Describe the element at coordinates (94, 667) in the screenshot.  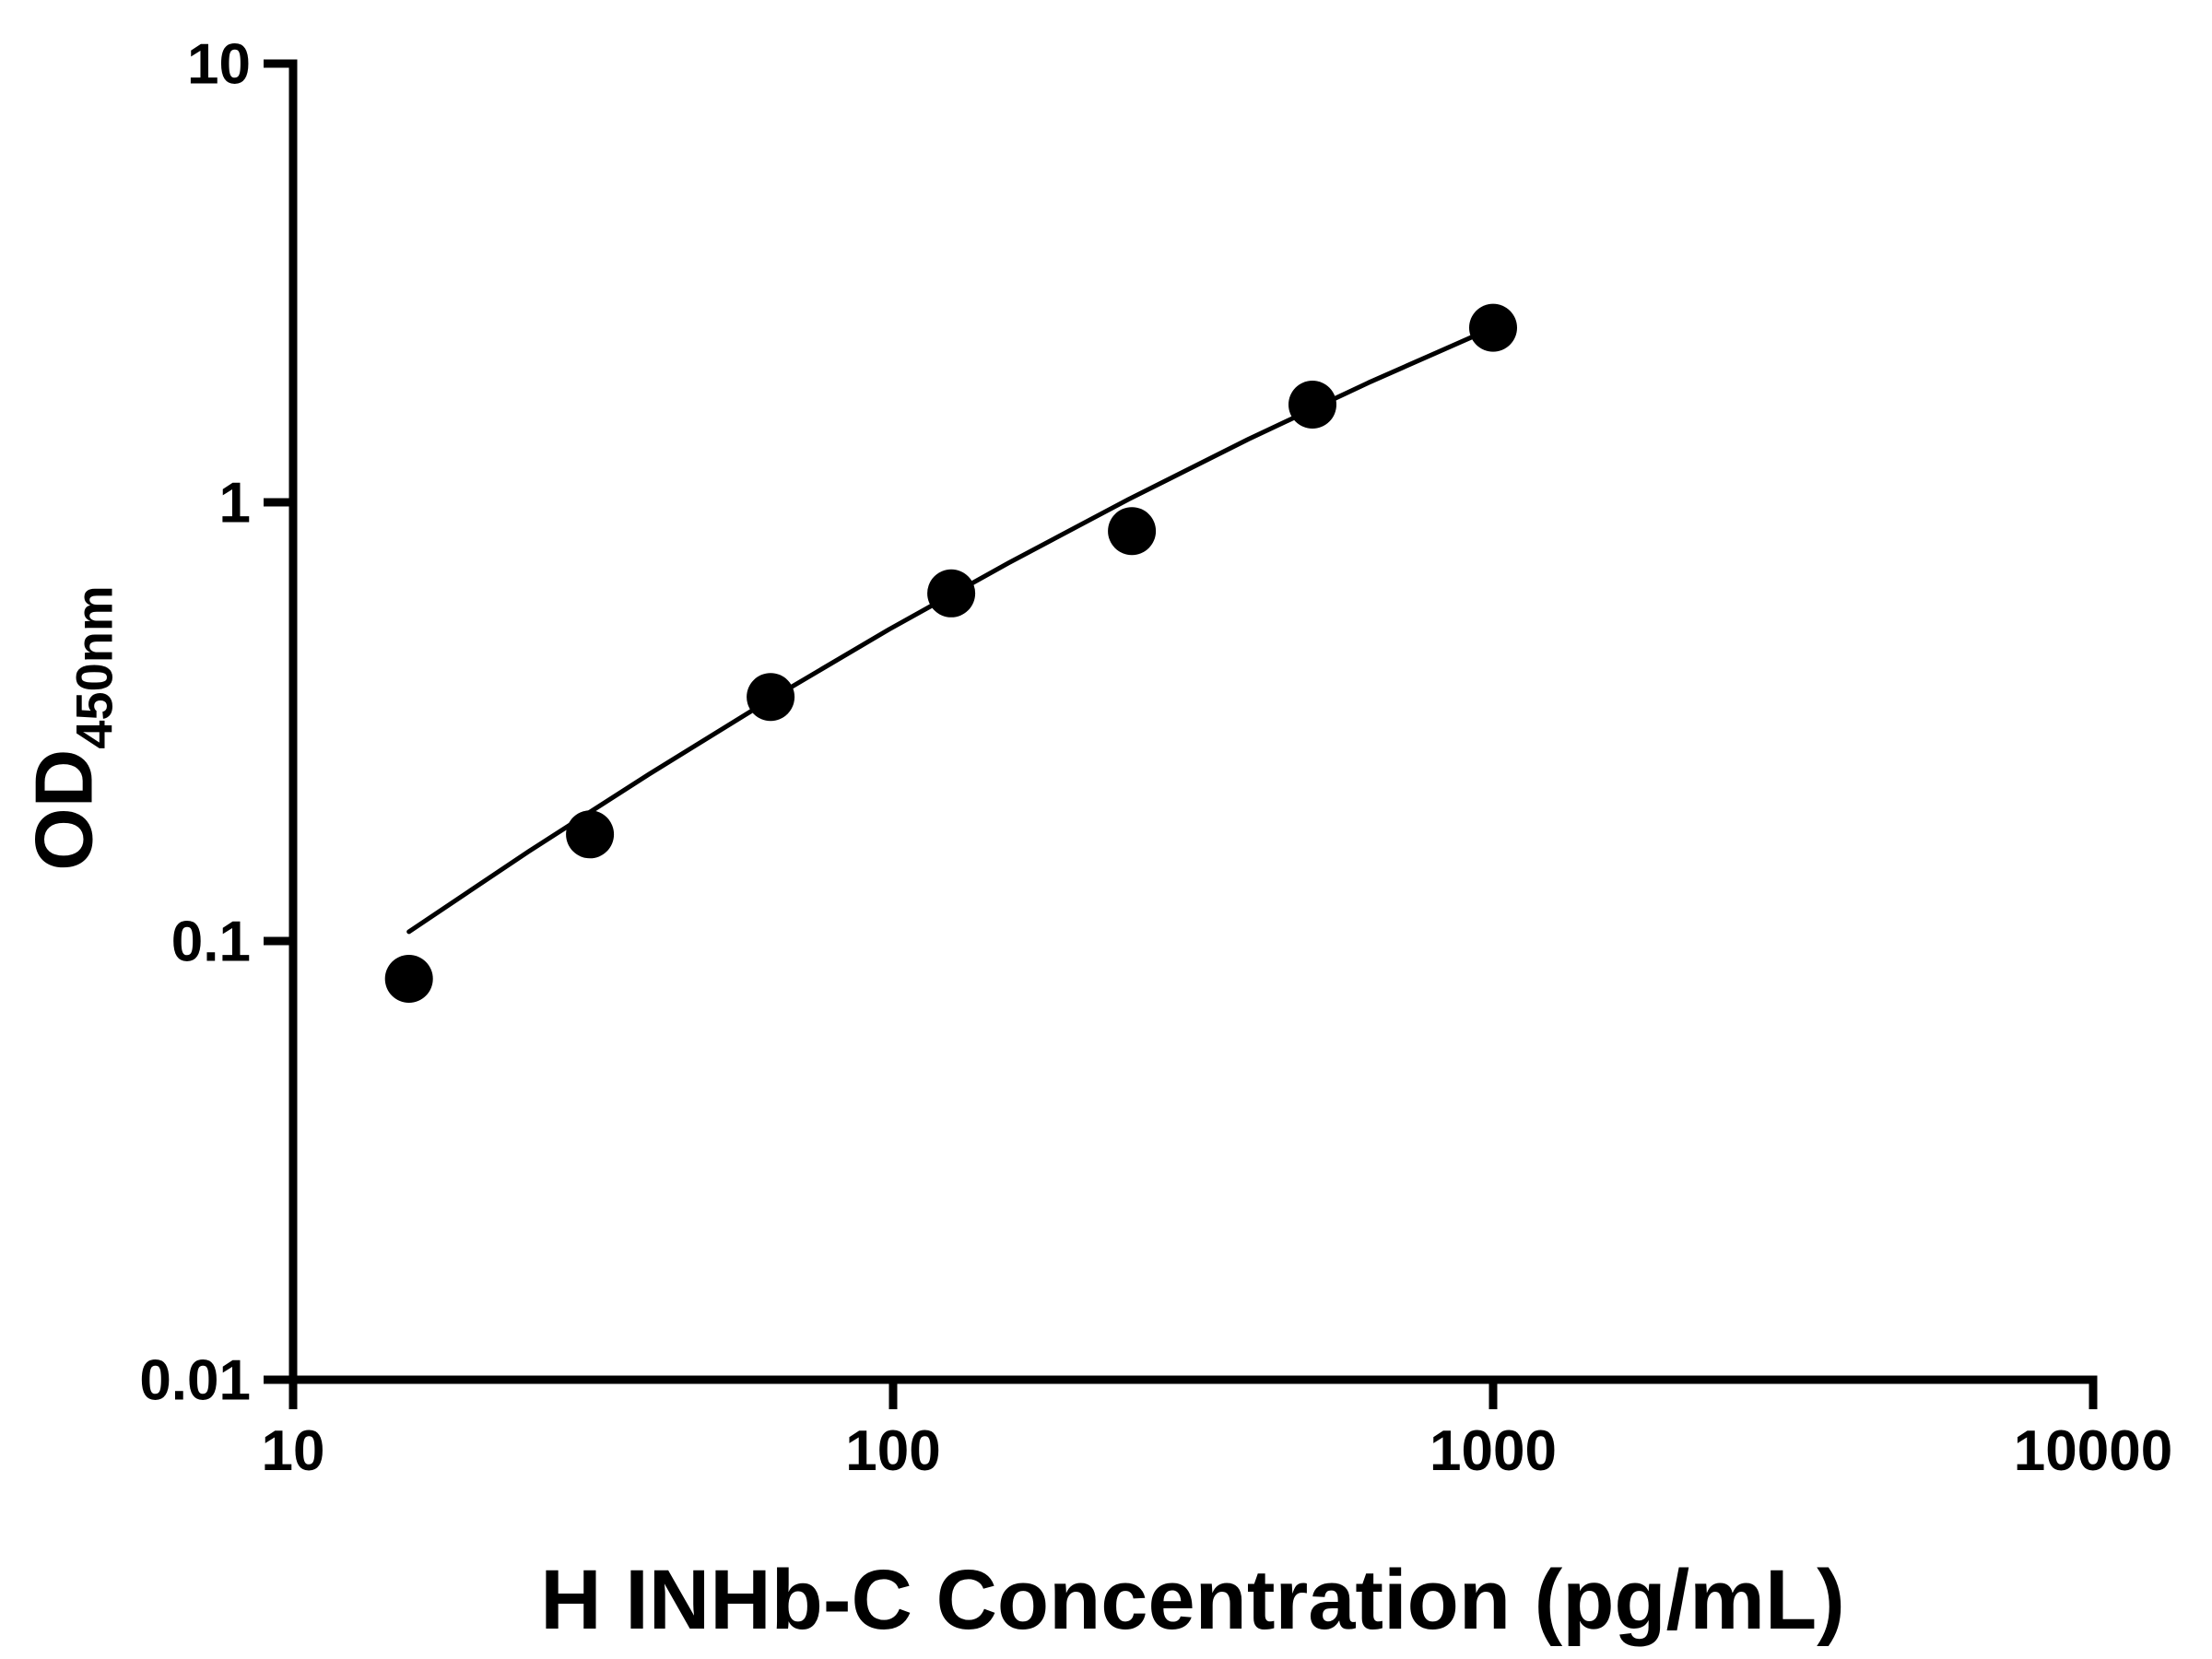
I see `y-axis-title-subscript: 450nm` at that location.